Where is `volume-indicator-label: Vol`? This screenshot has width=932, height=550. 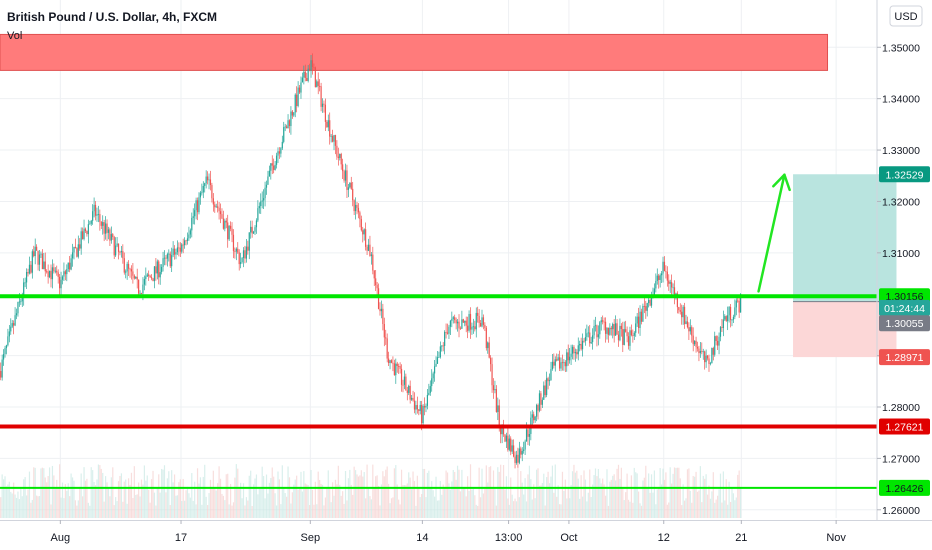 volume-indicator-label: Vol is located at coordinates (14, 36).